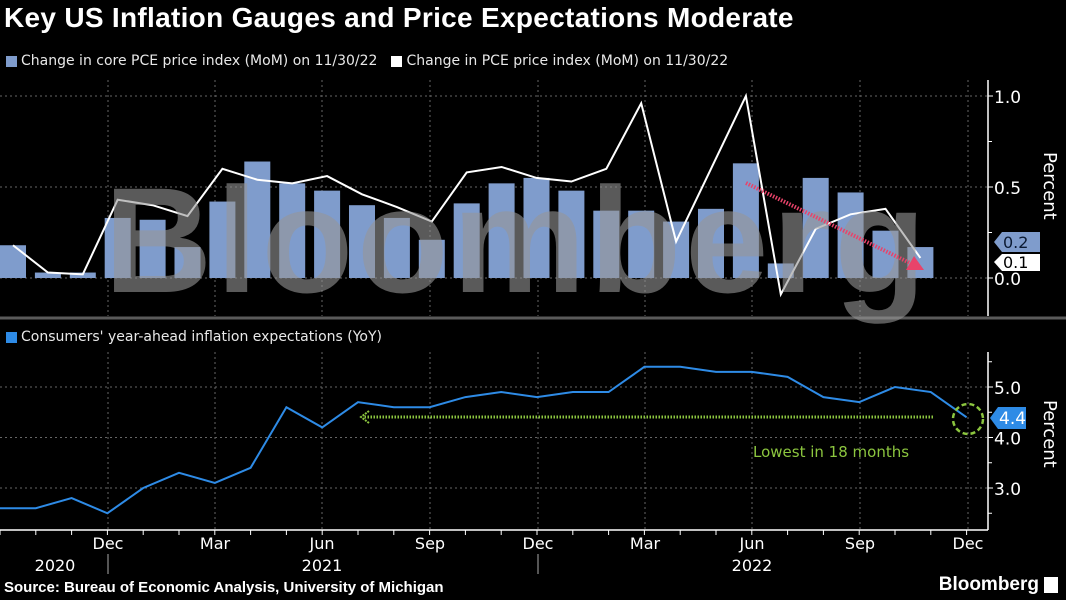 The width and height of the screenshot is (1066, 600). Describe the element at coordinates (829, 223) in the screenshot. I see `trend-arrow-red` at that location.